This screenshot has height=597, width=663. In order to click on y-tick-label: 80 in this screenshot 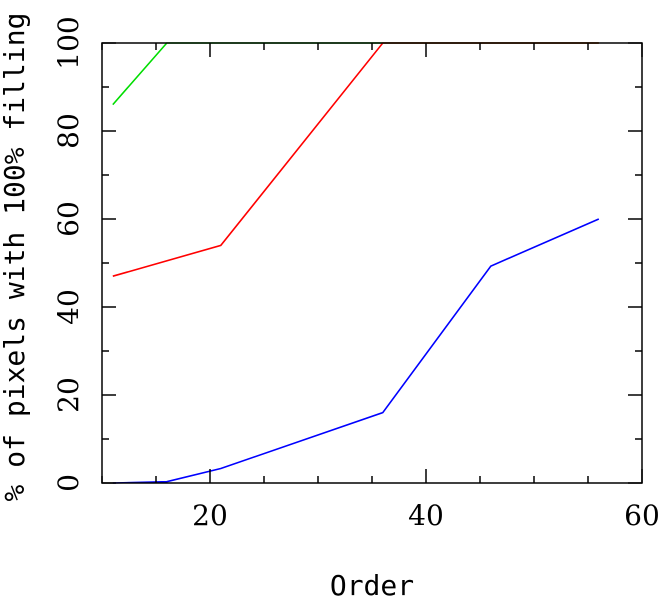, I will do `click(68, 131)`.